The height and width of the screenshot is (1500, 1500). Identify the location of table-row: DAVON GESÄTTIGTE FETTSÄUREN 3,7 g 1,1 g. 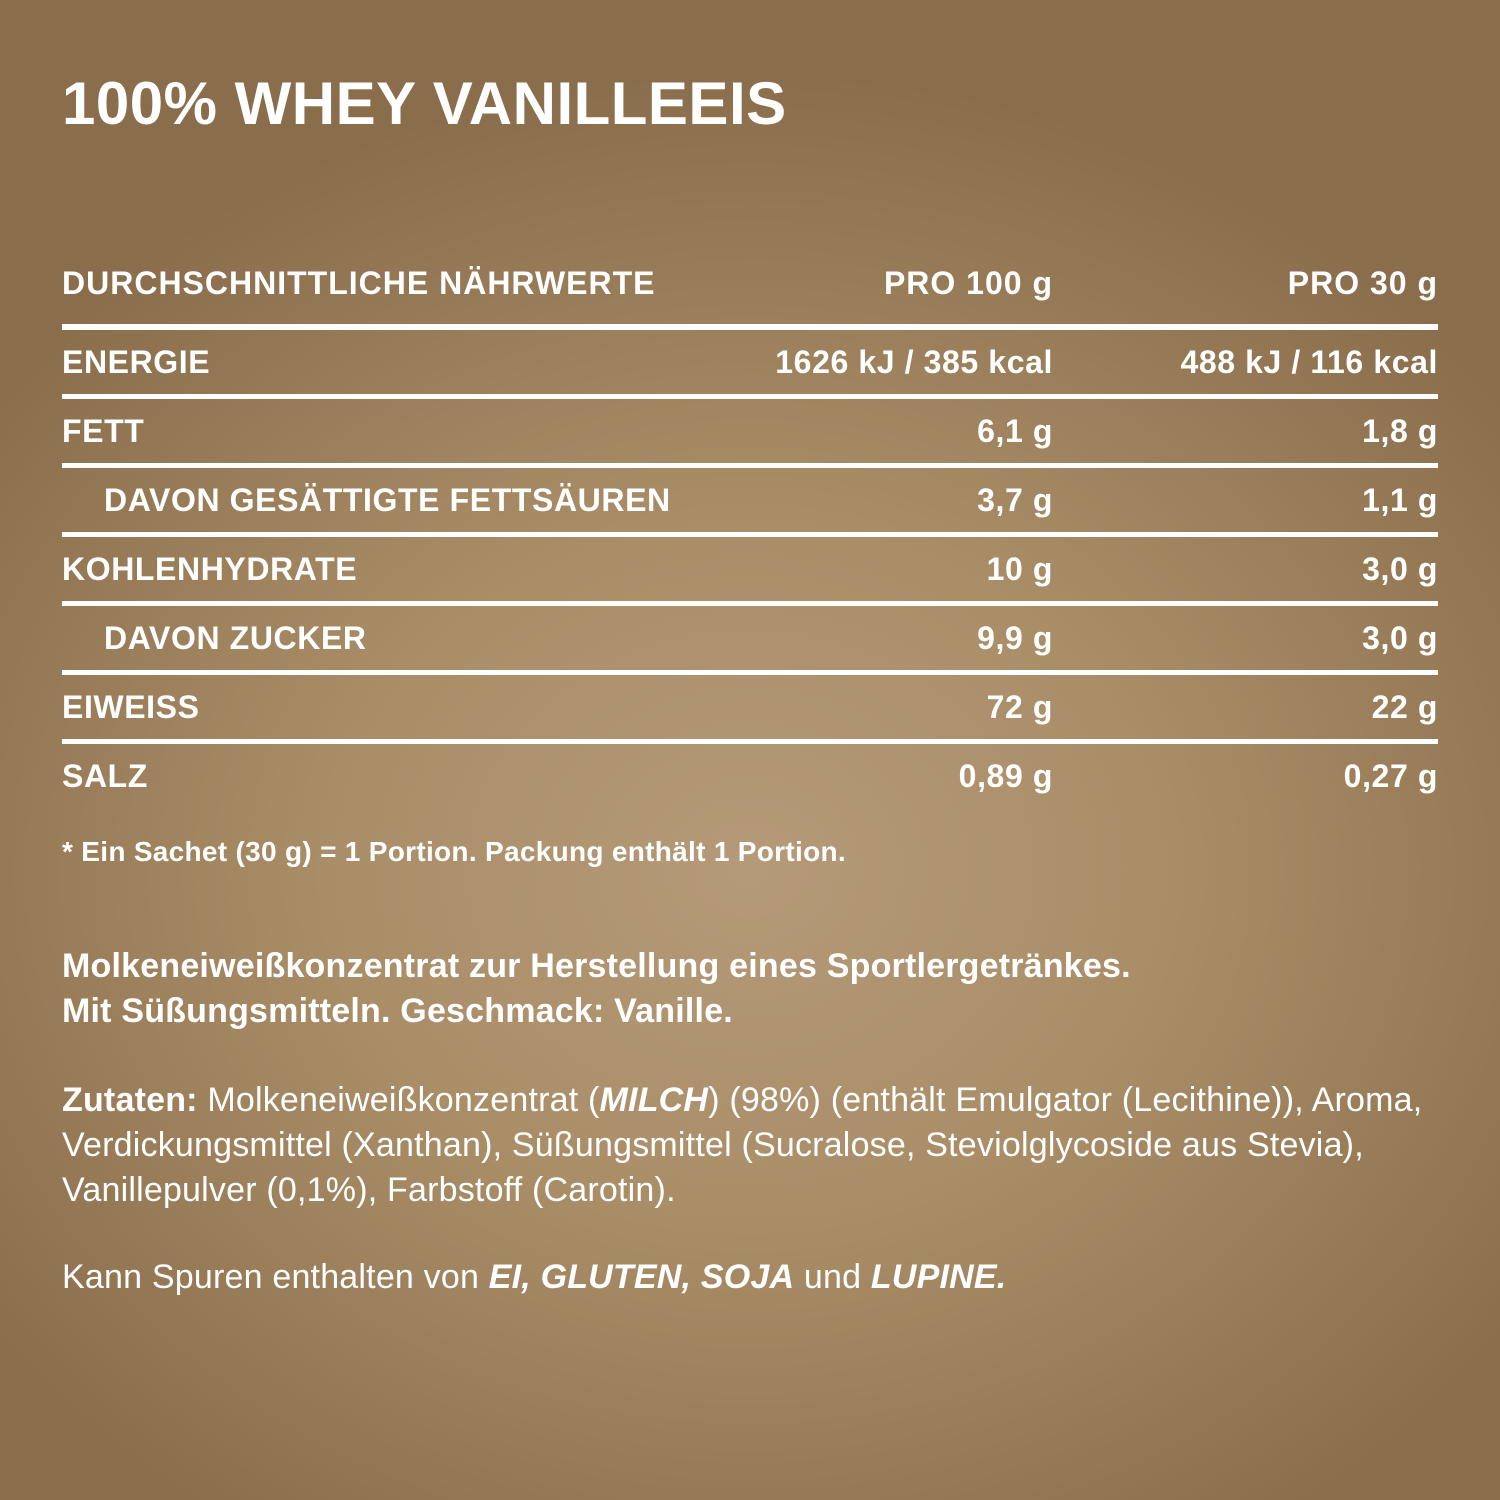
(750, 502).